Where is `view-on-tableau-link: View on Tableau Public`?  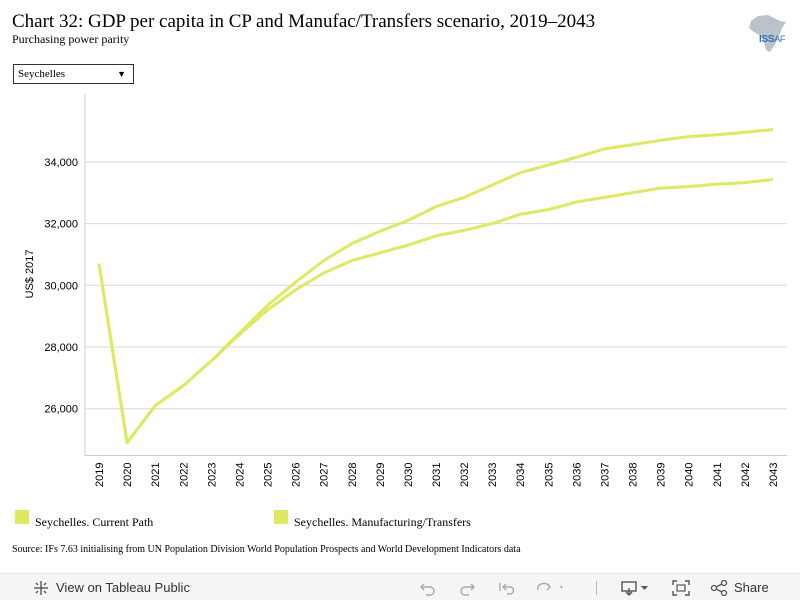 view-on-tableau-link: View on Tableau Public is located at coordinates (111, 587).